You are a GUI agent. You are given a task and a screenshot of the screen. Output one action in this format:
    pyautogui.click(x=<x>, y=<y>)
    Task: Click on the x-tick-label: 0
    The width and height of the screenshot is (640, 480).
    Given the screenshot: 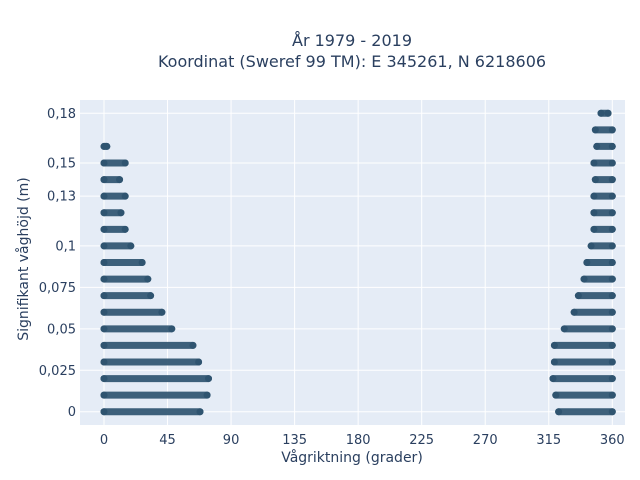 What is the action you would take?
    pyautogui.click(x=104, y=440)
    